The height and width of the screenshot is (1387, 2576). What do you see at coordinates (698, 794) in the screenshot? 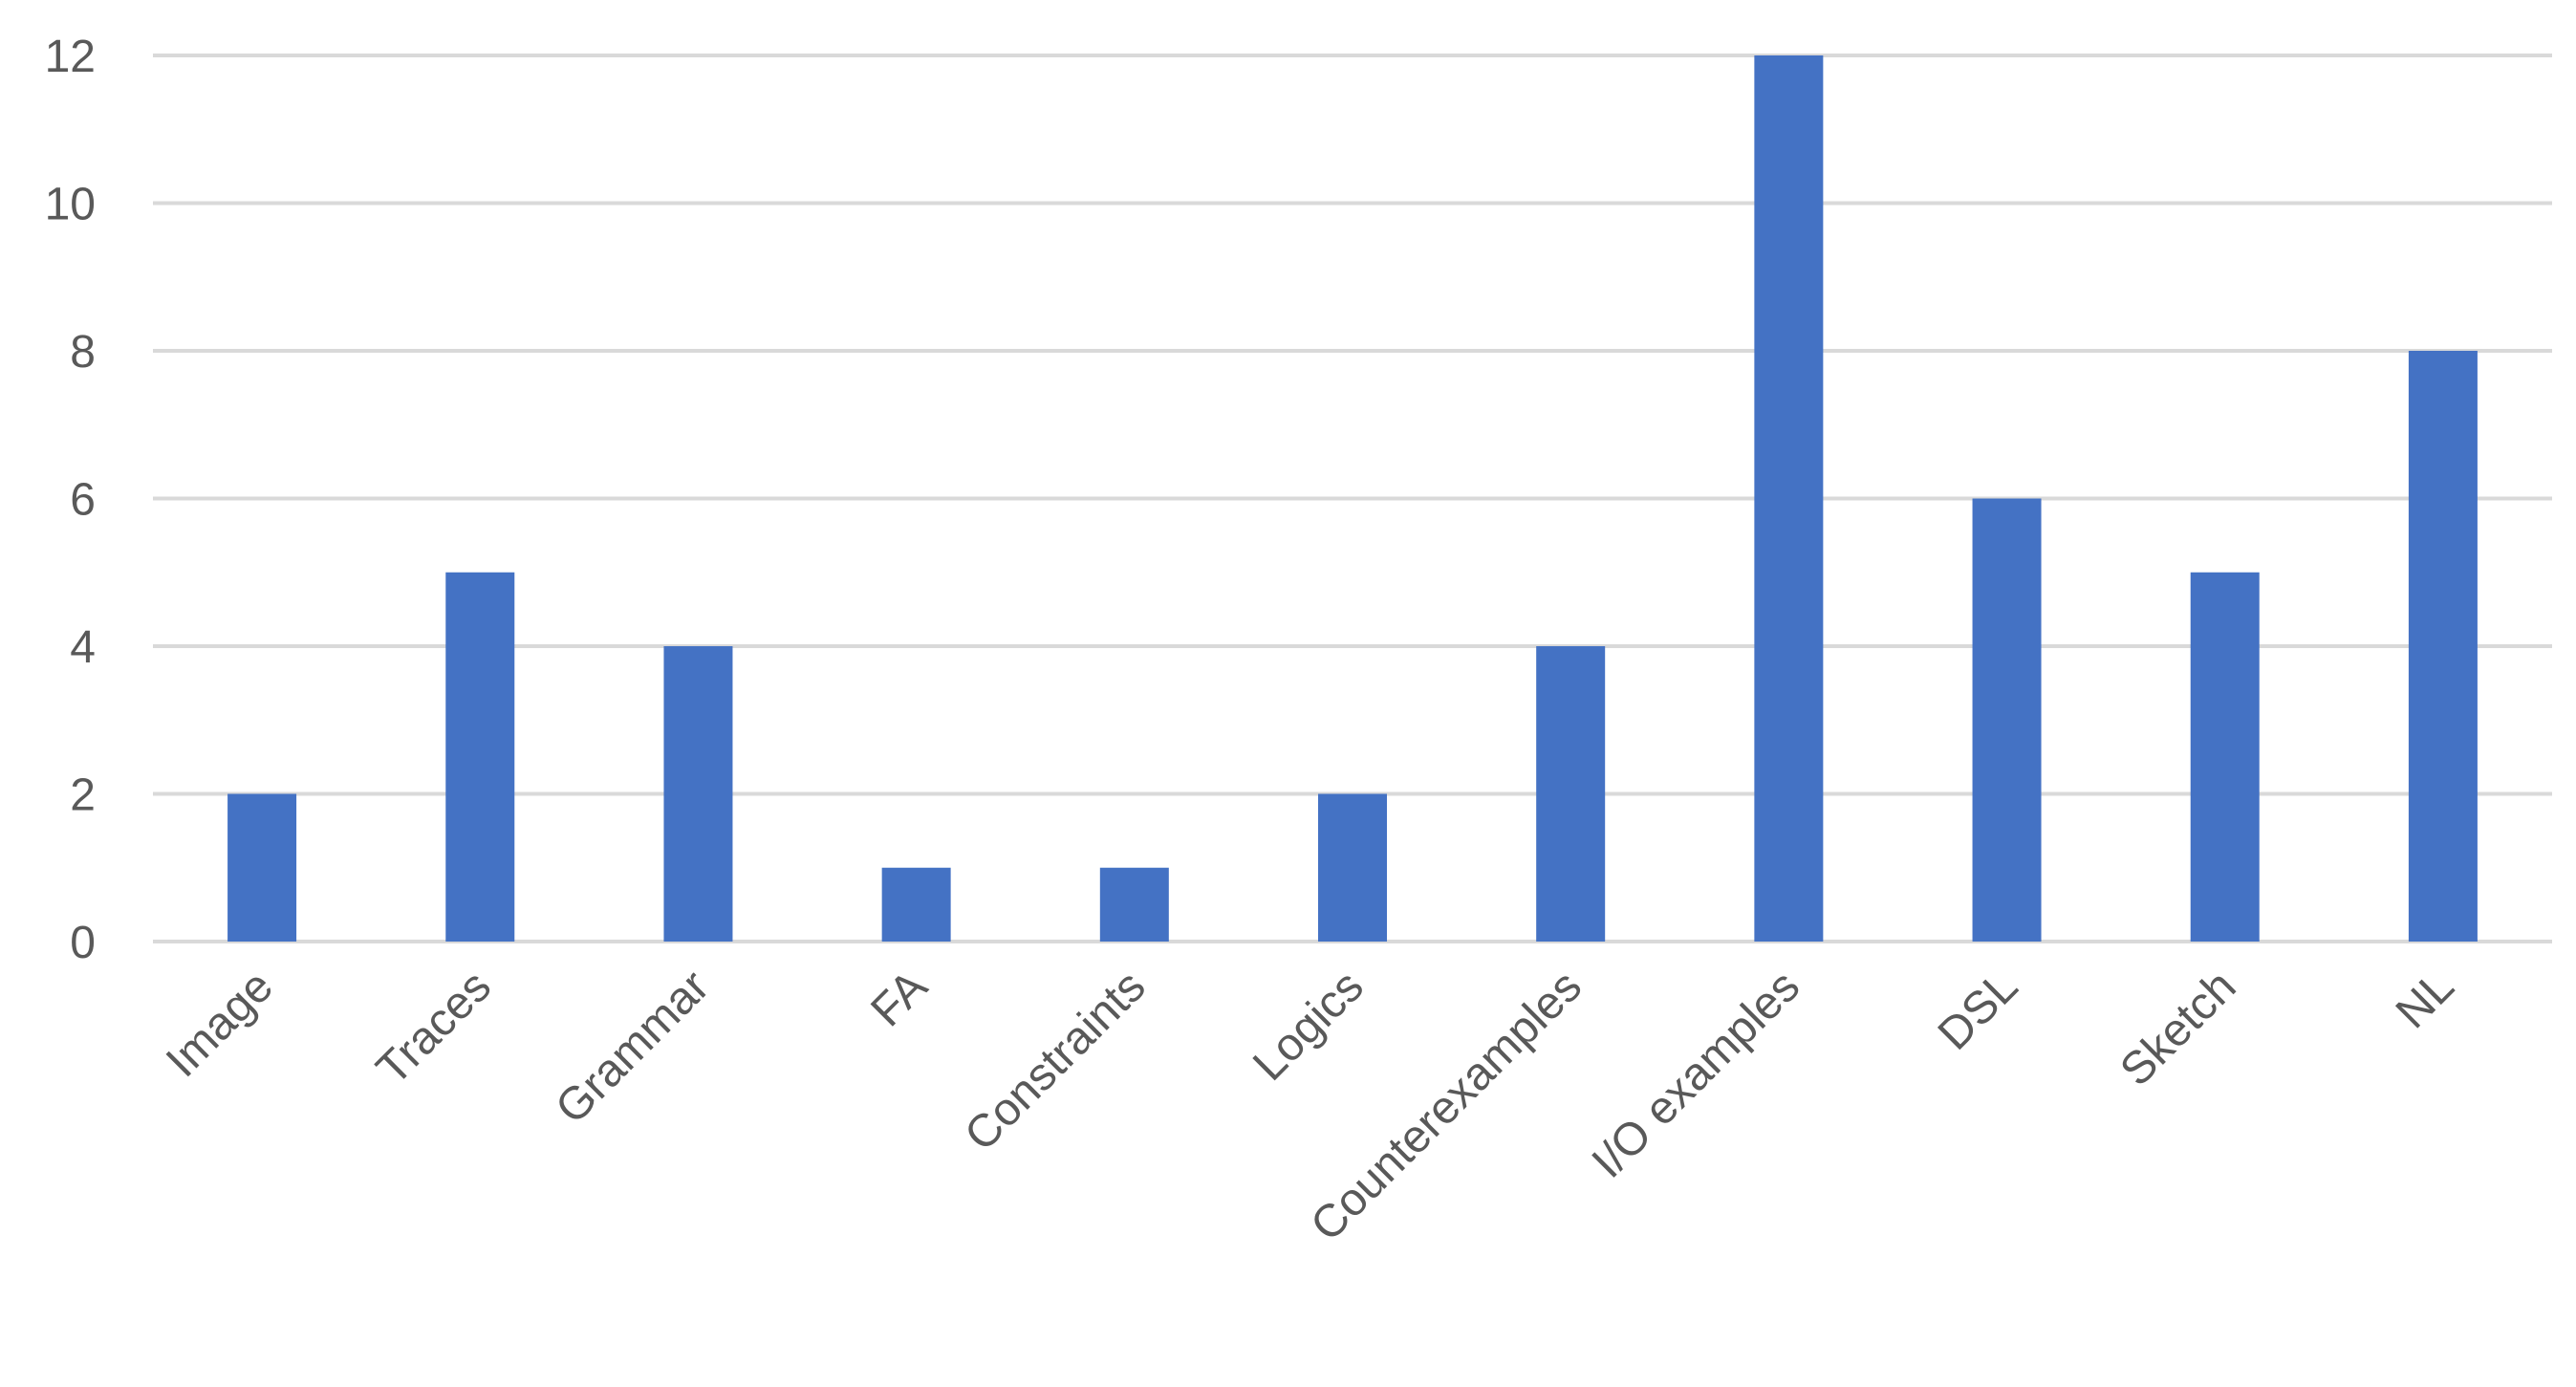
I see `bar-grammar` at bounding box center [698, 794].